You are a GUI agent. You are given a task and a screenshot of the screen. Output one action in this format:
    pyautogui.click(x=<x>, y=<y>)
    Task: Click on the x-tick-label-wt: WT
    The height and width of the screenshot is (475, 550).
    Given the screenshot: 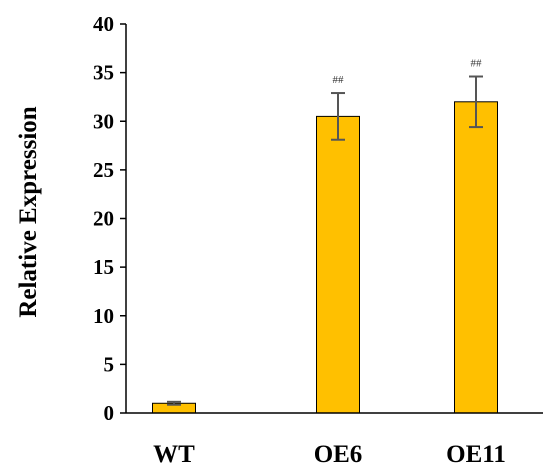 What is the action you would take?
    pyautogui.click(x=174, y=454)
    